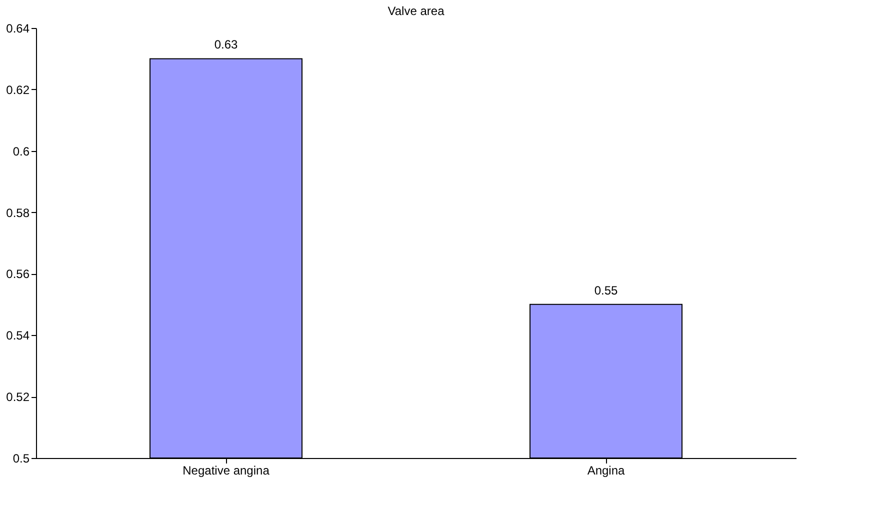 Image resolution: width=871 pixels, height=519 pixels. Describe the element at coordinates (18, 397) in the screenshot. I see `y-tick-label: 0.52` at that location.